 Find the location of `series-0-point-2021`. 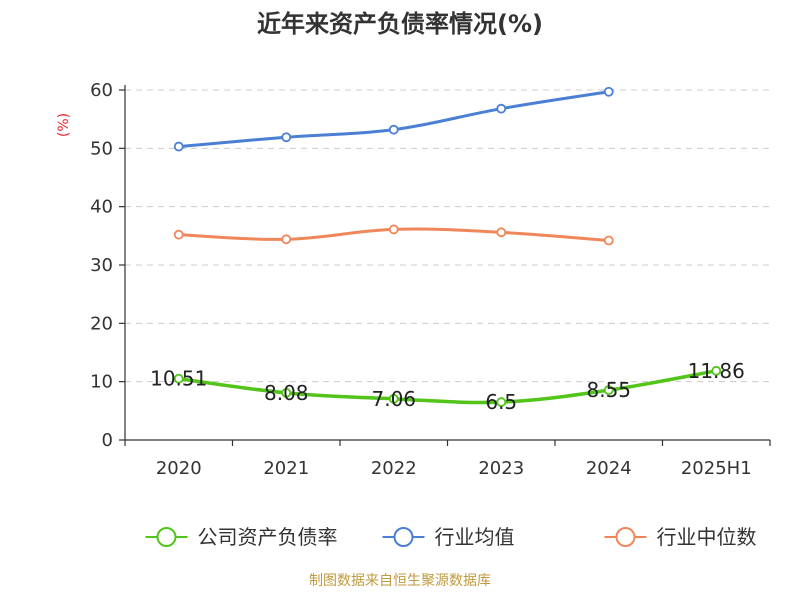

series-0-point-2021 is located at coordinates (286, 392).